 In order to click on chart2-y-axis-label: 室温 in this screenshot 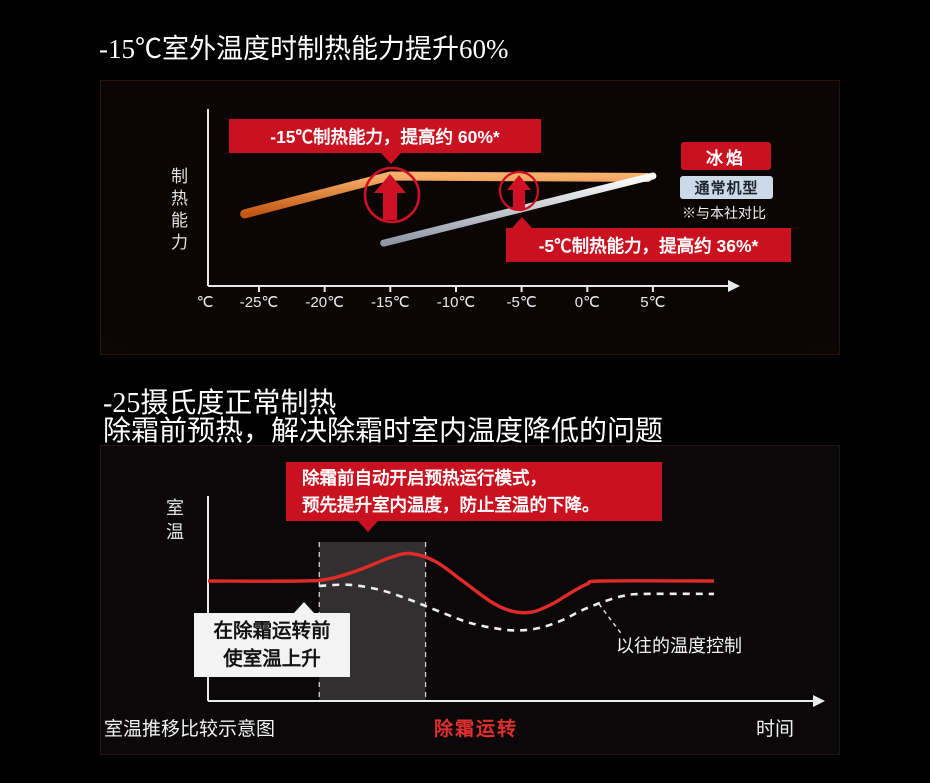, I will do `click(174, 522)`.